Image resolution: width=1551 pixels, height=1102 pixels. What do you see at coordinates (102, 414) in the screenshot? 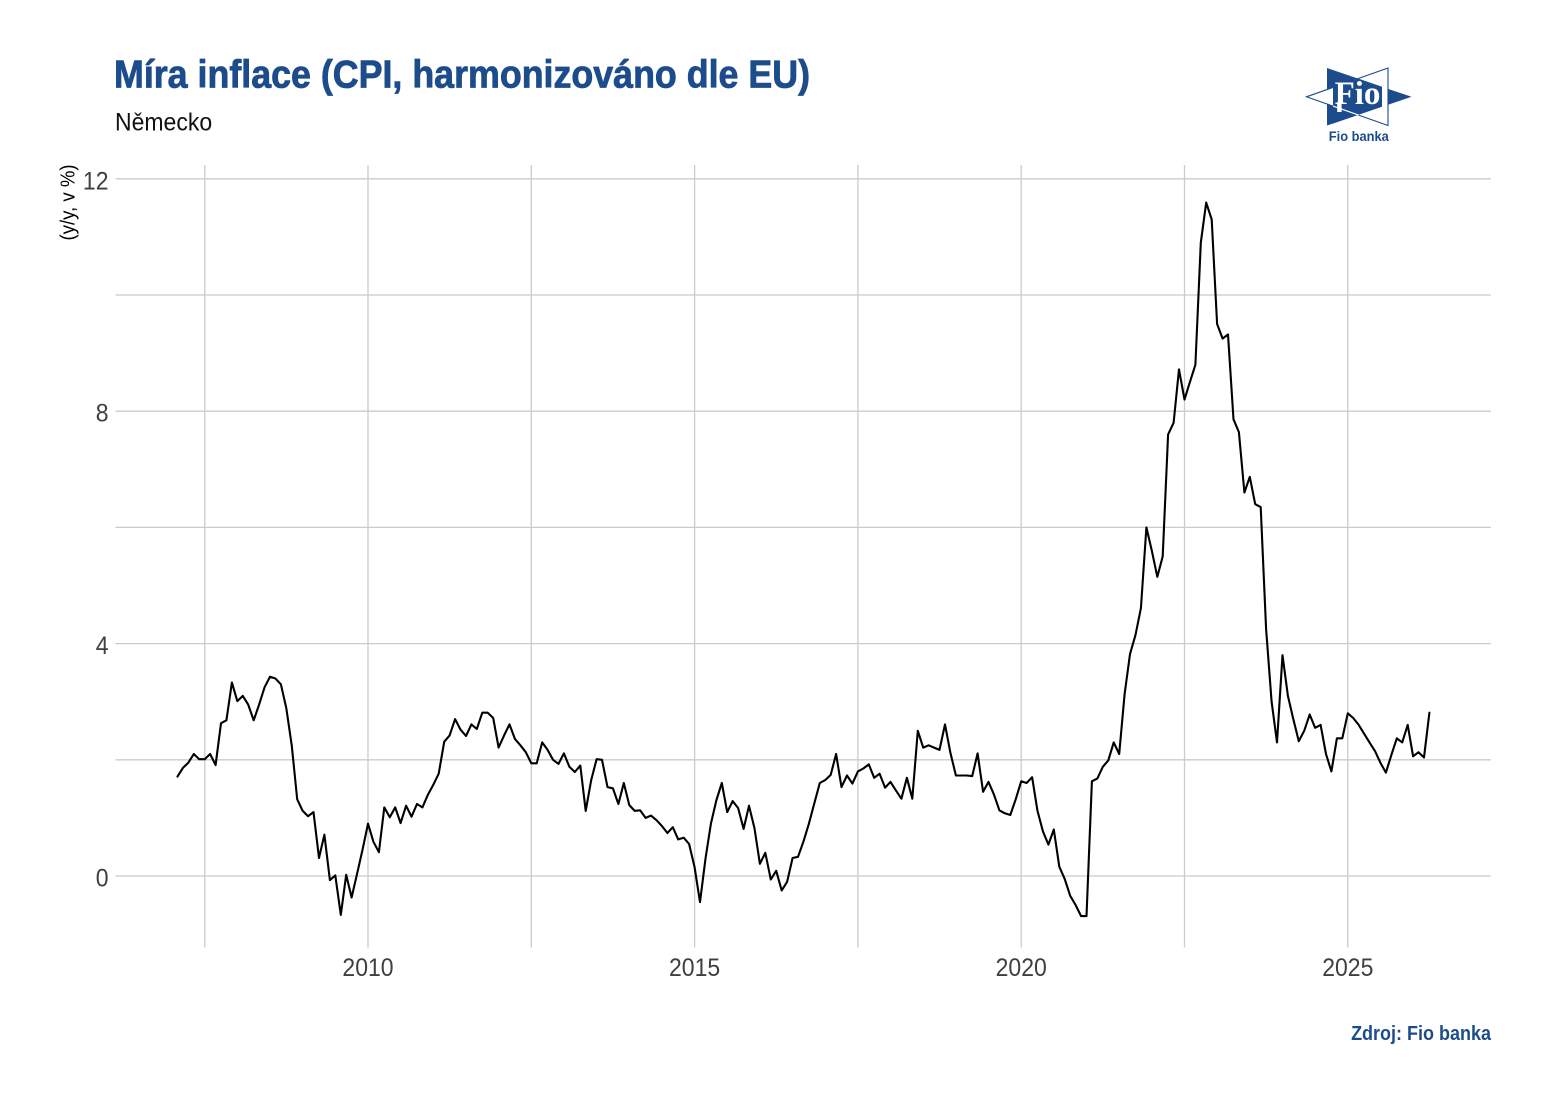
I see `svg-text: 8` at bounding box center [102, 414].